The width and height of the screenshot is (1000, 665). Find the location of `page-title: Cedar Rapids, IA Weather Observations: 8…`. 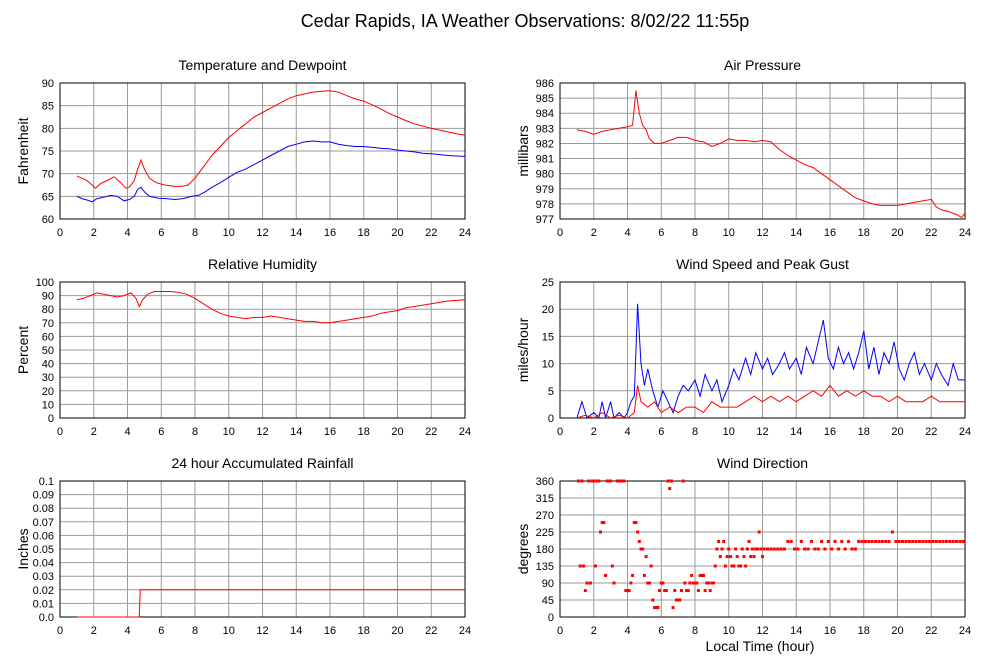

page-title: Cedar Rapids, IA Weather Observations: 8… is located at coordinates (525, 21).